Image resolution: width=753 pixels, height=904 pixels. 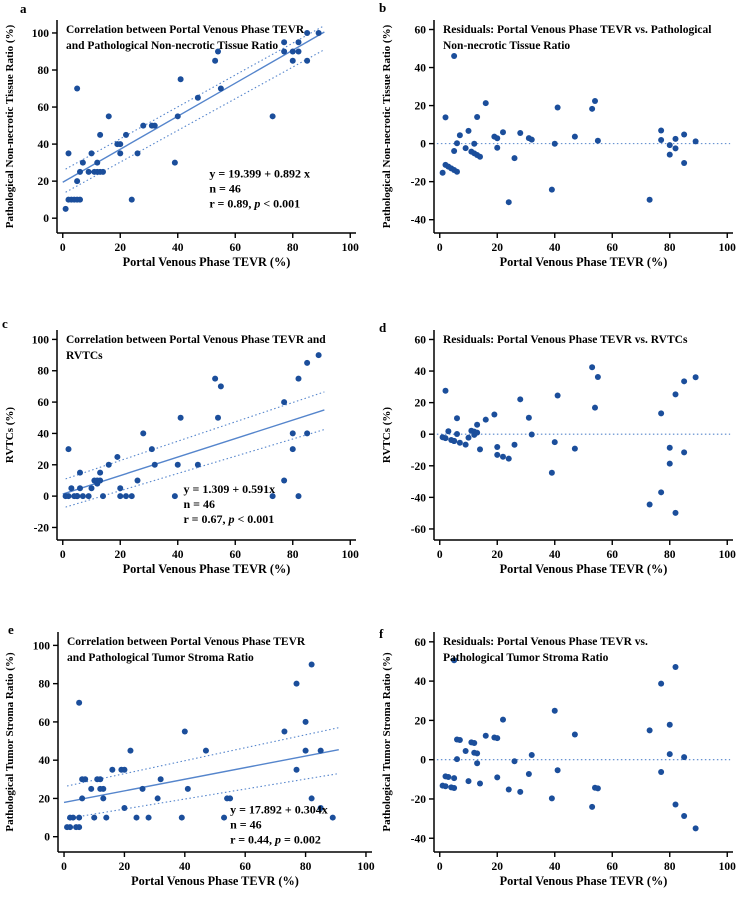 What do you see at coordinates (279, 810) in the screenshot?
I see `svg-text: y = 17.892 + 0.304x` at bounding box center [279, 810].